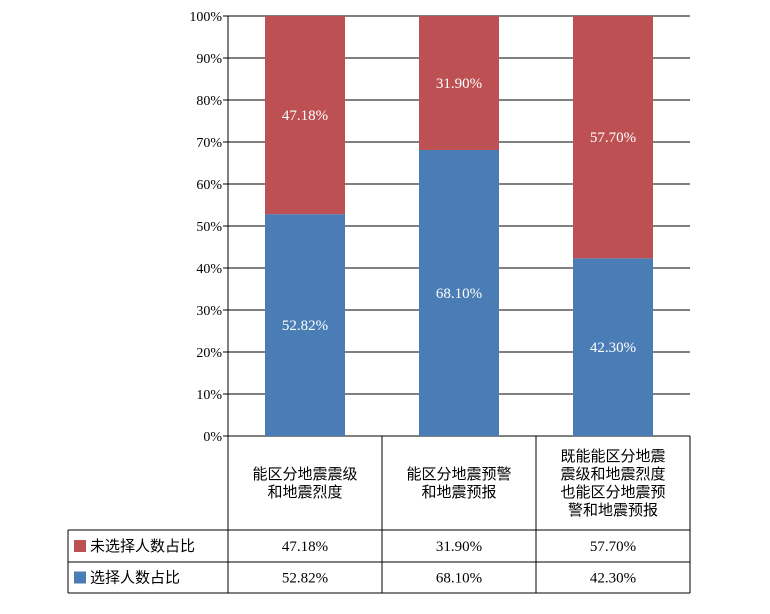 Image resolution: width=770 pixels, height=614 pixels. Describe the element at coordinates (458, 474) in the screenshot. I see `category-label: 能区分地震预警` at that location.